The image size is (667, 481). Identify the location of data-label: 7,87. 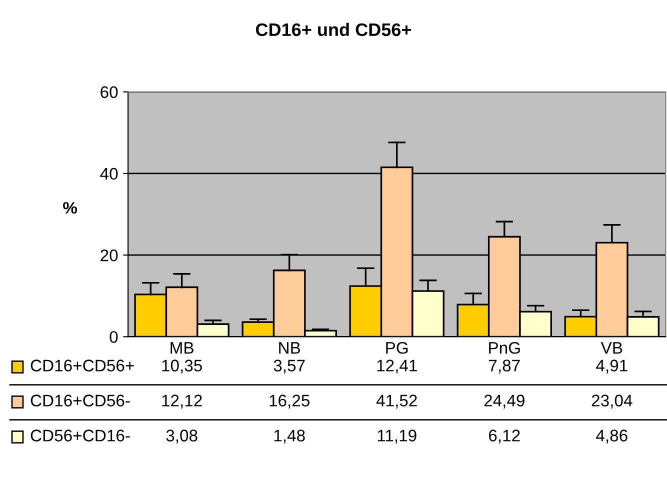
(504, 367).